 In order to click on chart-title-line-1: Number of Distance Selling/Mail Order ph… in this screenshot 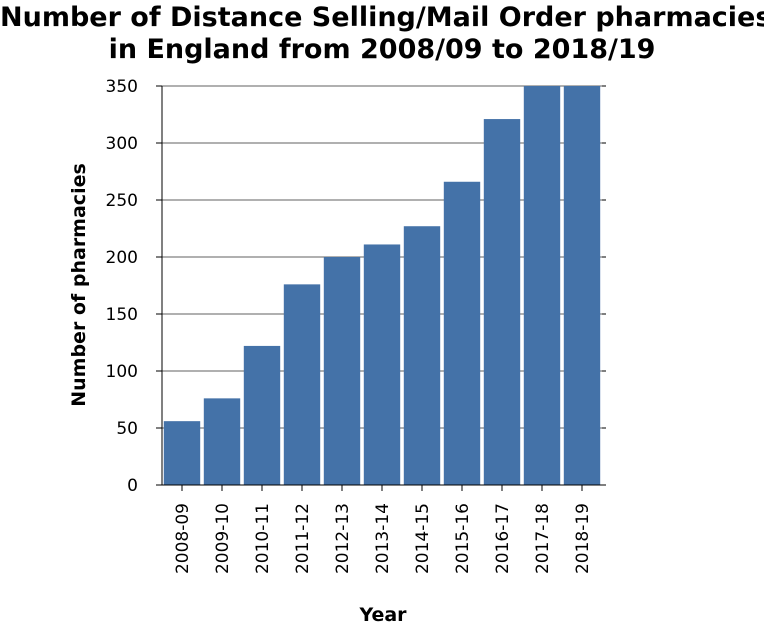, I will do `click(382, 17)`.